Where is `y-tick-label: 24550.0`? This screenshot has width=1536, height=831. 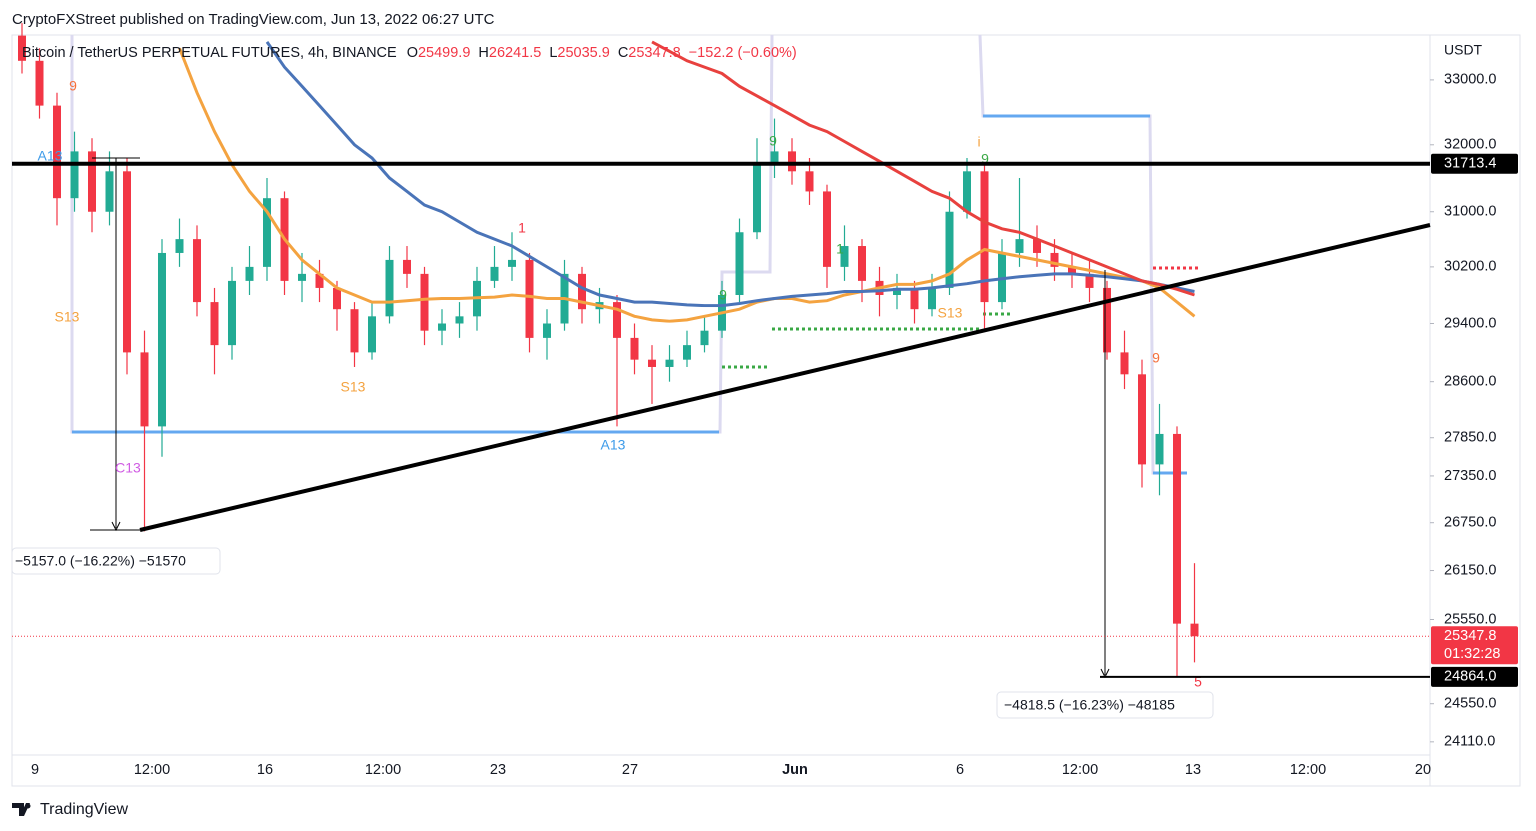
y-tick-label: 24550.0 is located at coordinates (1470, 704).